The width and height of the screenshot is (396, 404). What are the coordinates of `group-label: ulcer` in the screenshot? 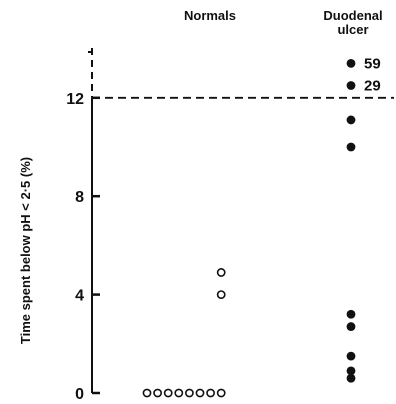 It's located at (352, 29).